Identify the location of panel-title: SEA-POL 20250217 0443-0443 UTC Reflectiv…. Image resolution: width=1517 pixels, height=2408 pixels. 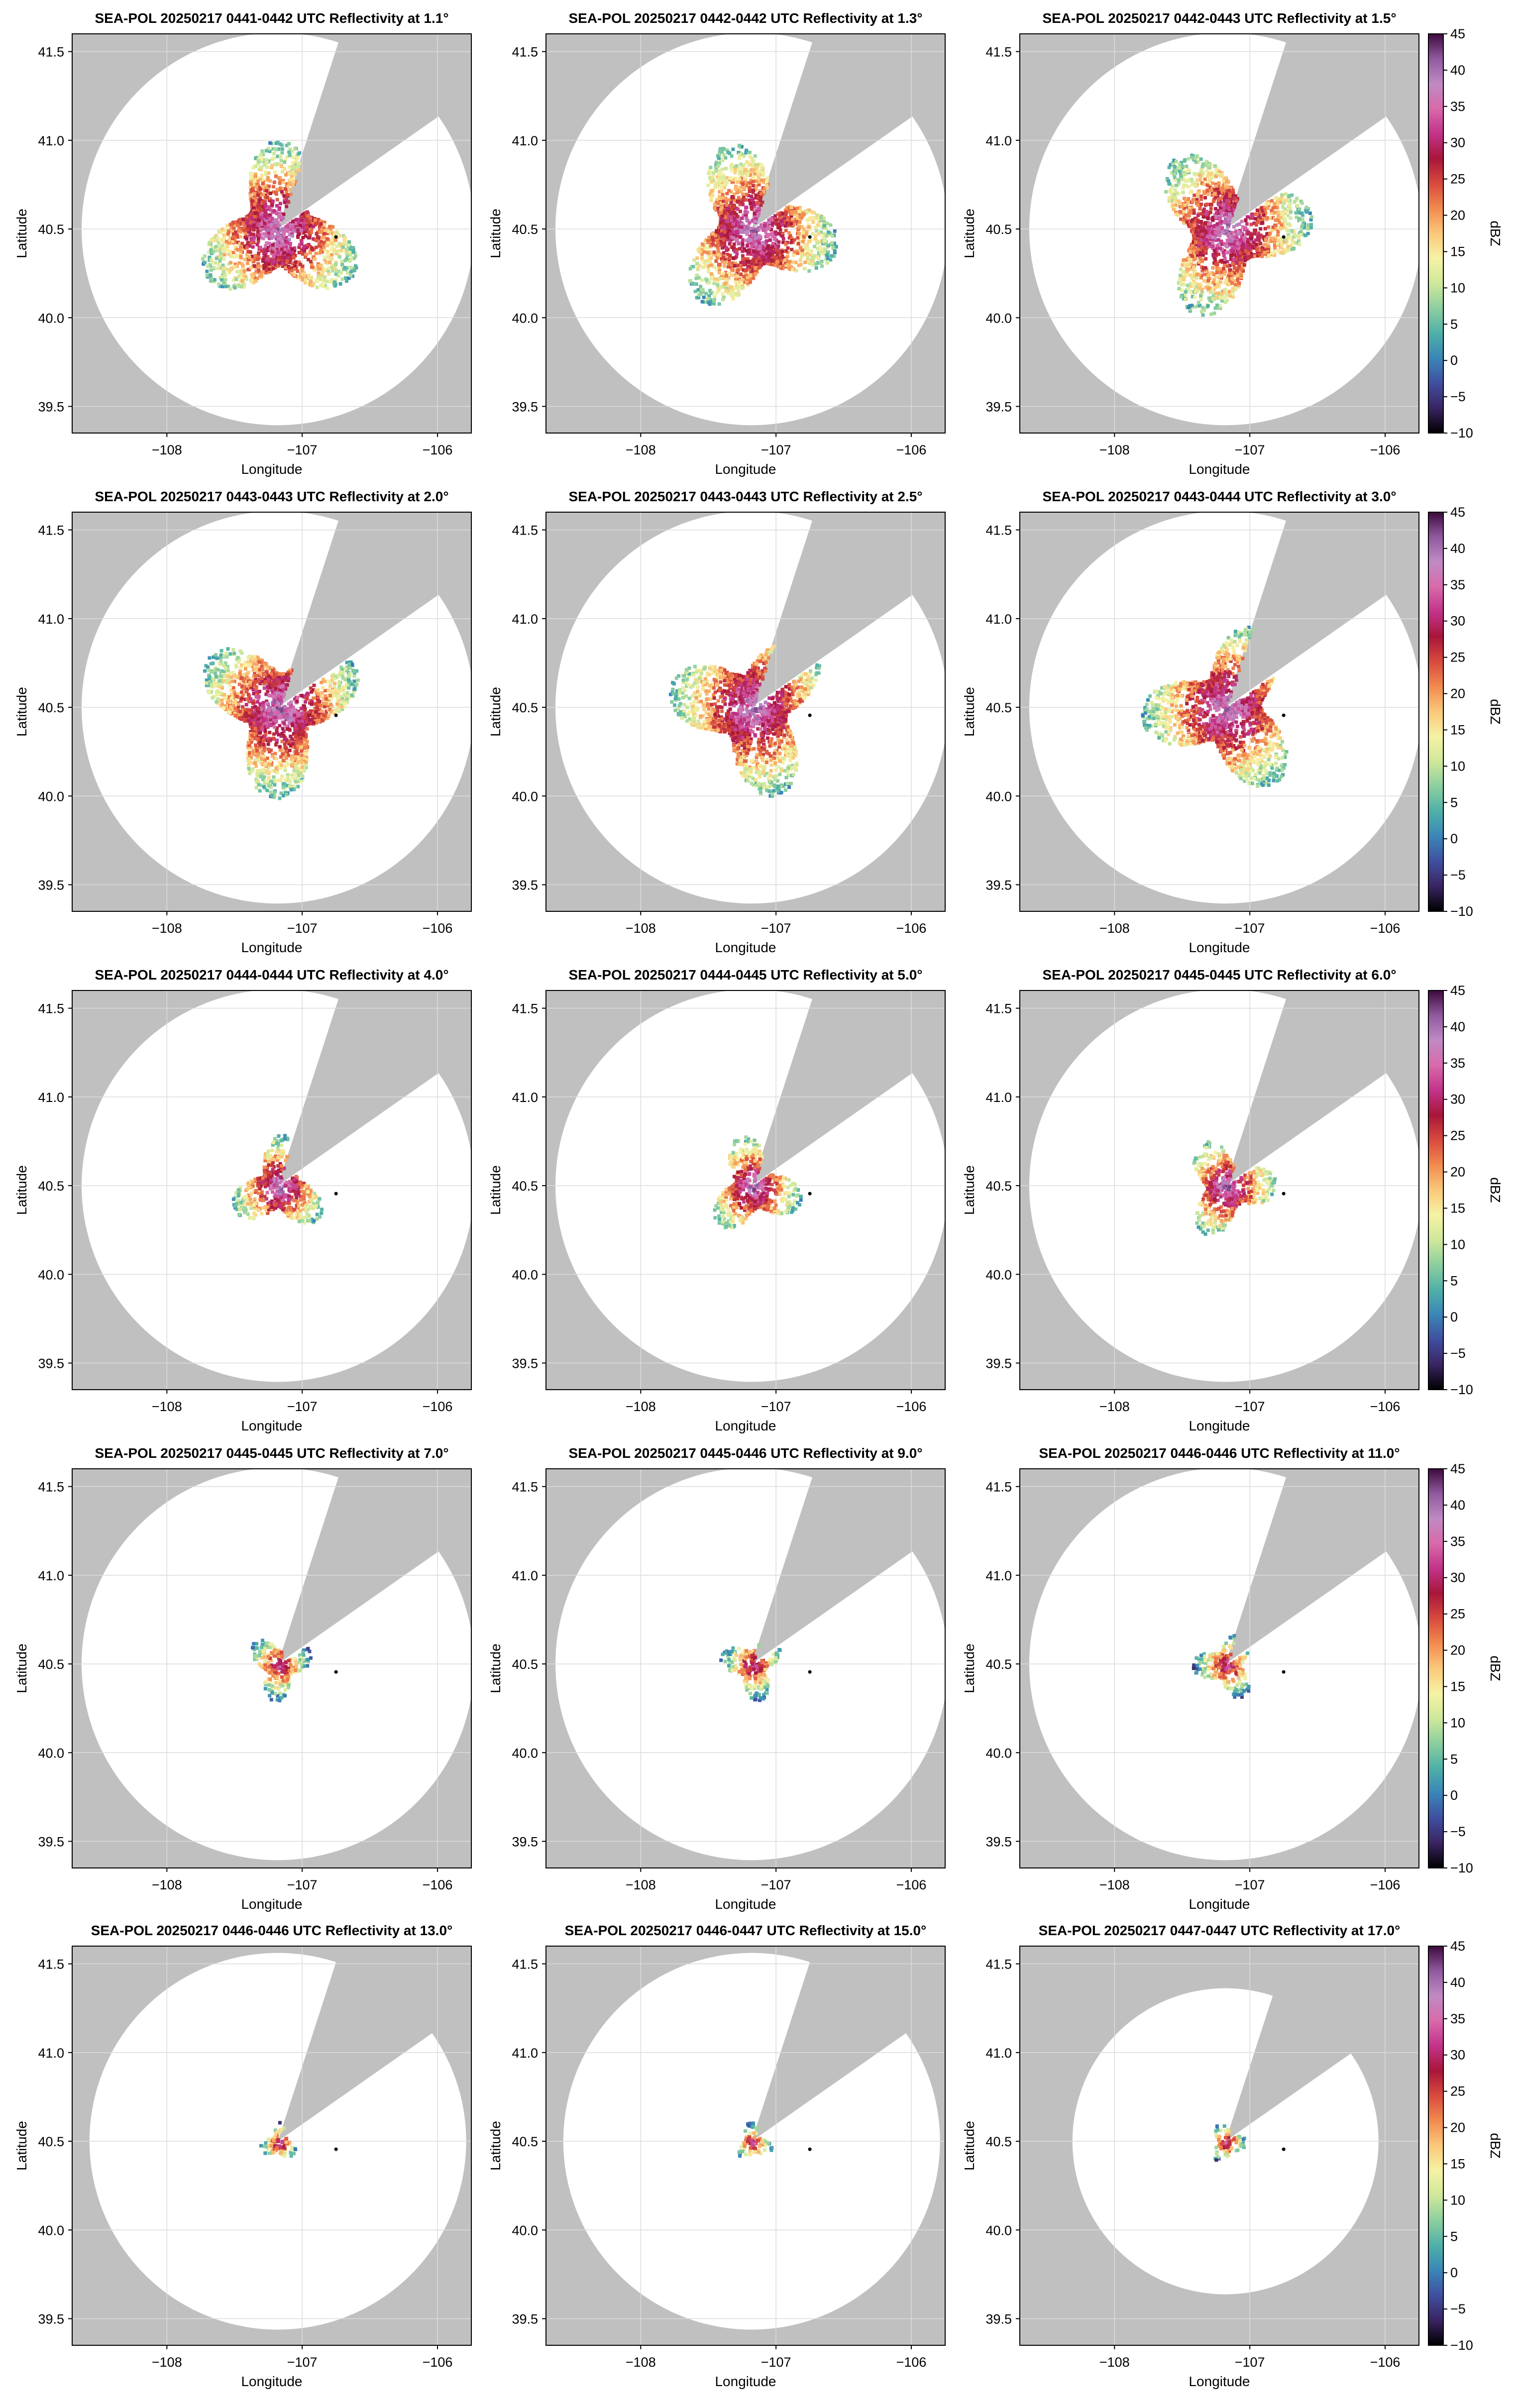
(745, 496).